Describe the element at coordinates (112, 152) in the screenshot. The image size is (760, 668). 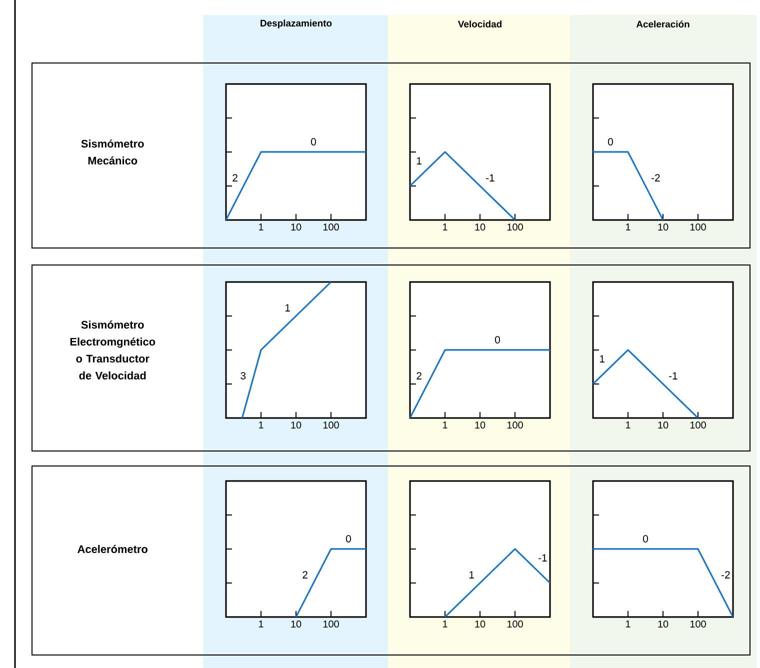
I see `y-axis-title: Sismómetro Mecánico` at that location.